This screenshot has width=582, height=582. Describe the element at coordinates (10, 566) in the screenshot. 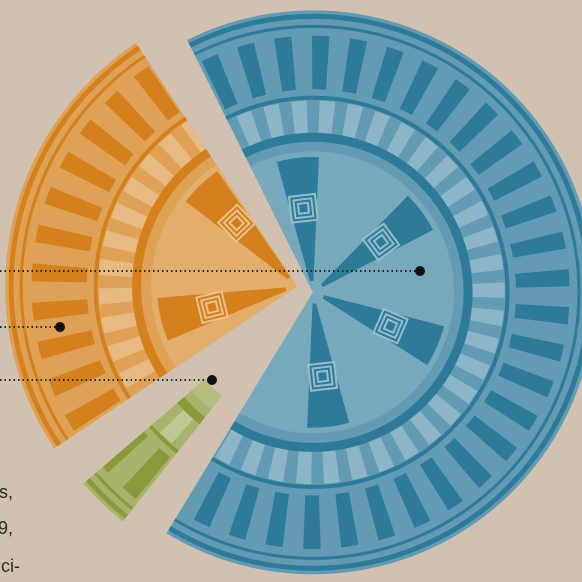

I see `text-fragment: ci-` at that location.